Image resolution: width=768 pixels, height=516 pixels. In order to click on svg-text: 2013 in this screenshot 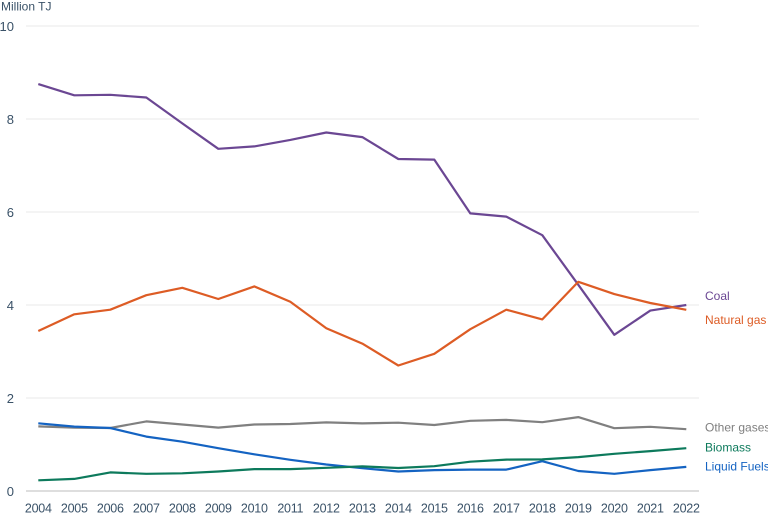, I will do `click(362, 509)`.